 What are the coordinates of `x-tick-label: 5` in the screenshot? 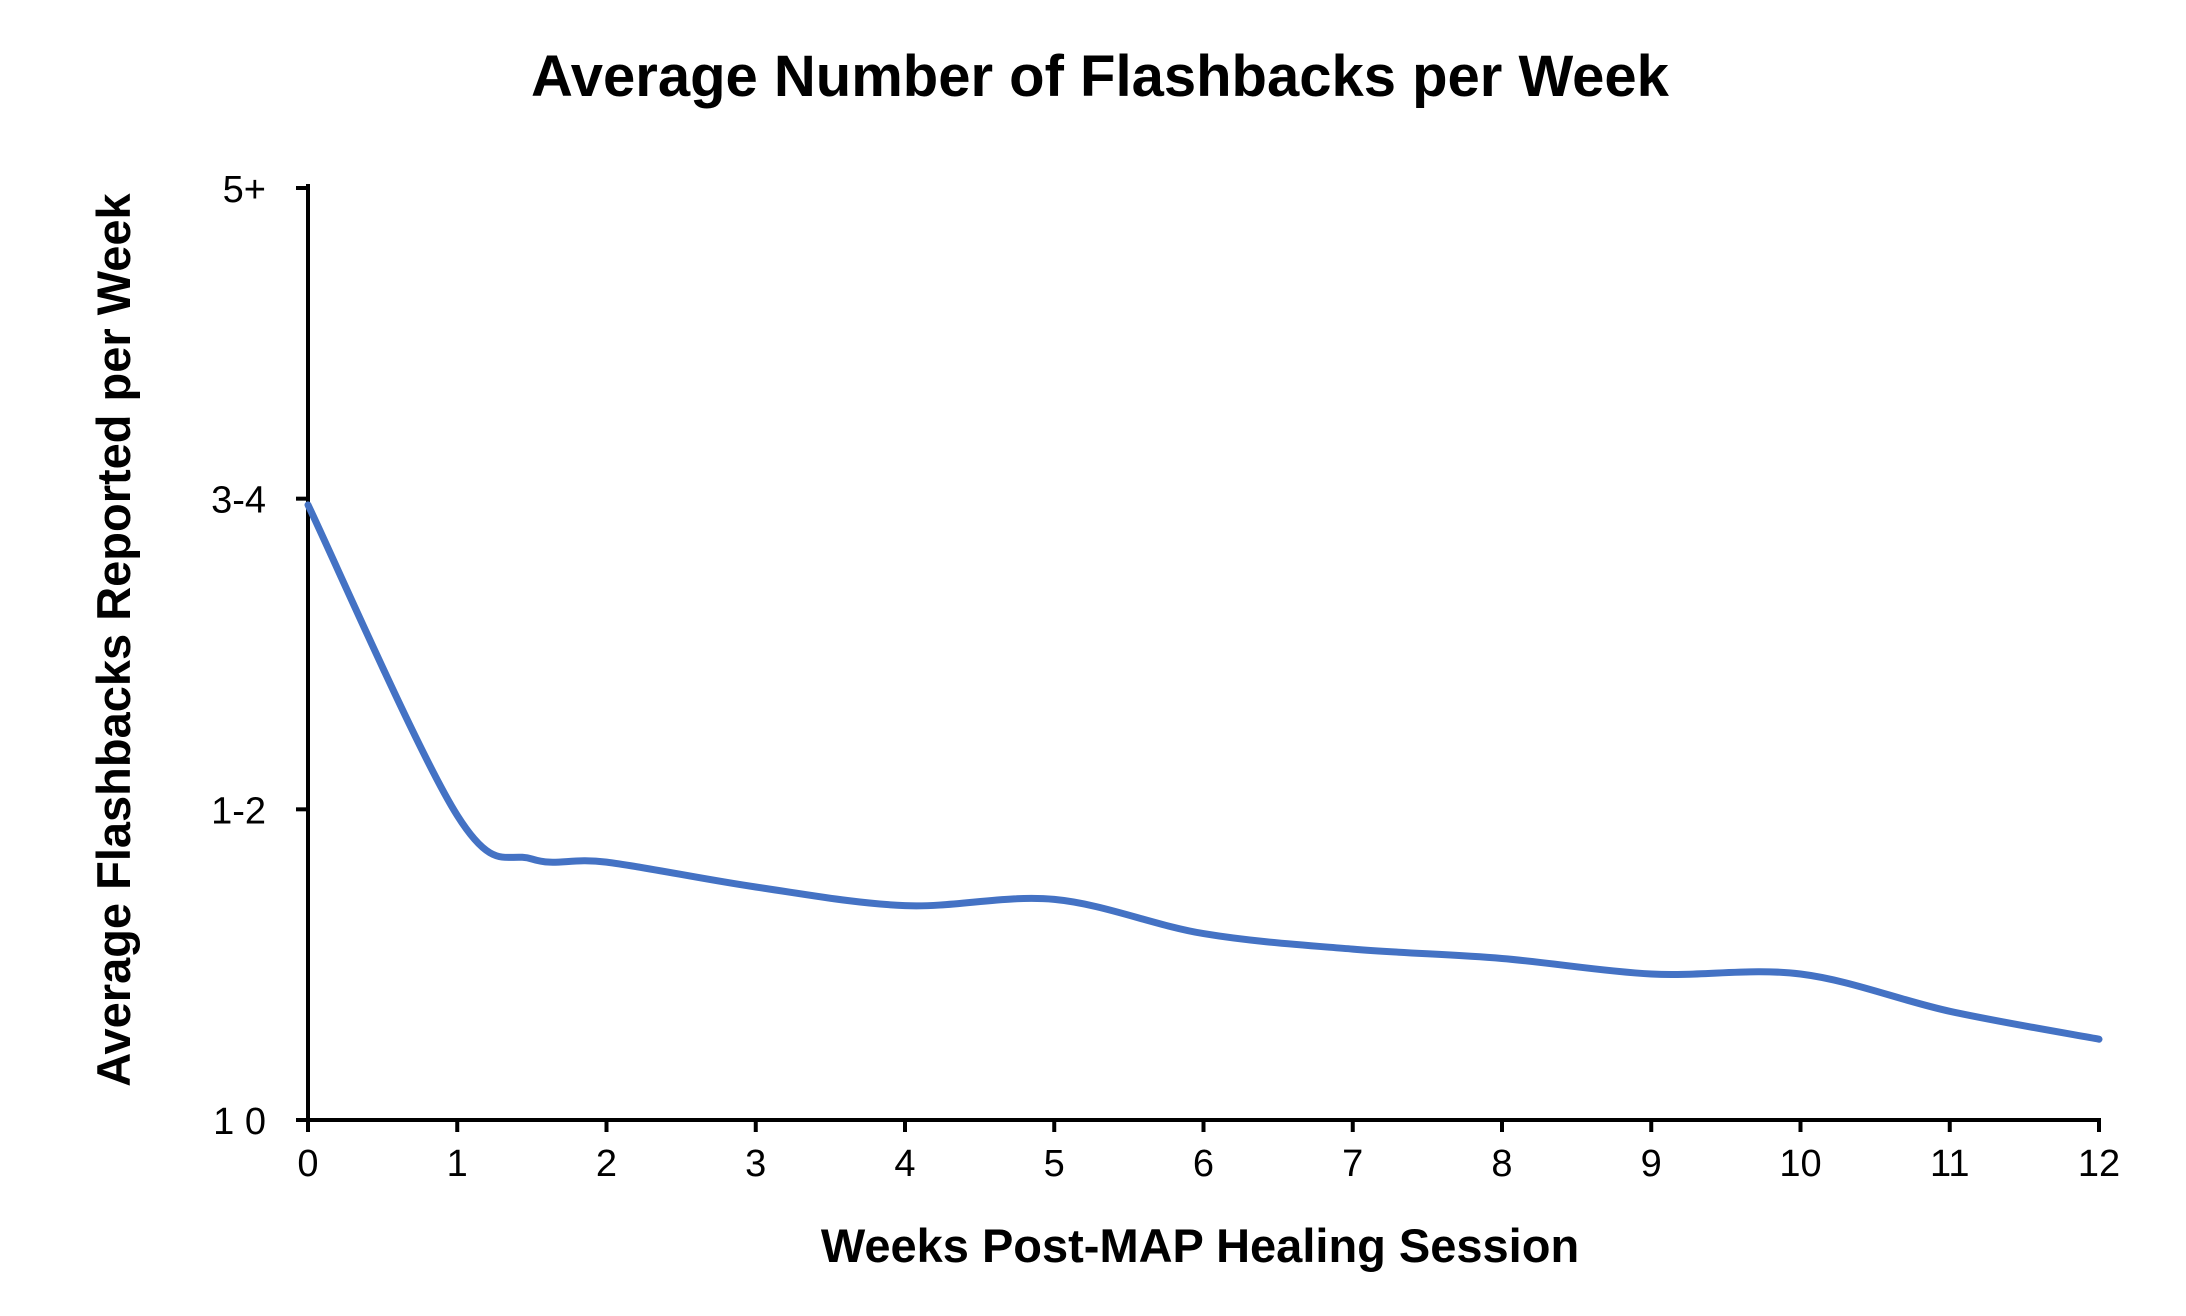 It's located at (1054, 1164).